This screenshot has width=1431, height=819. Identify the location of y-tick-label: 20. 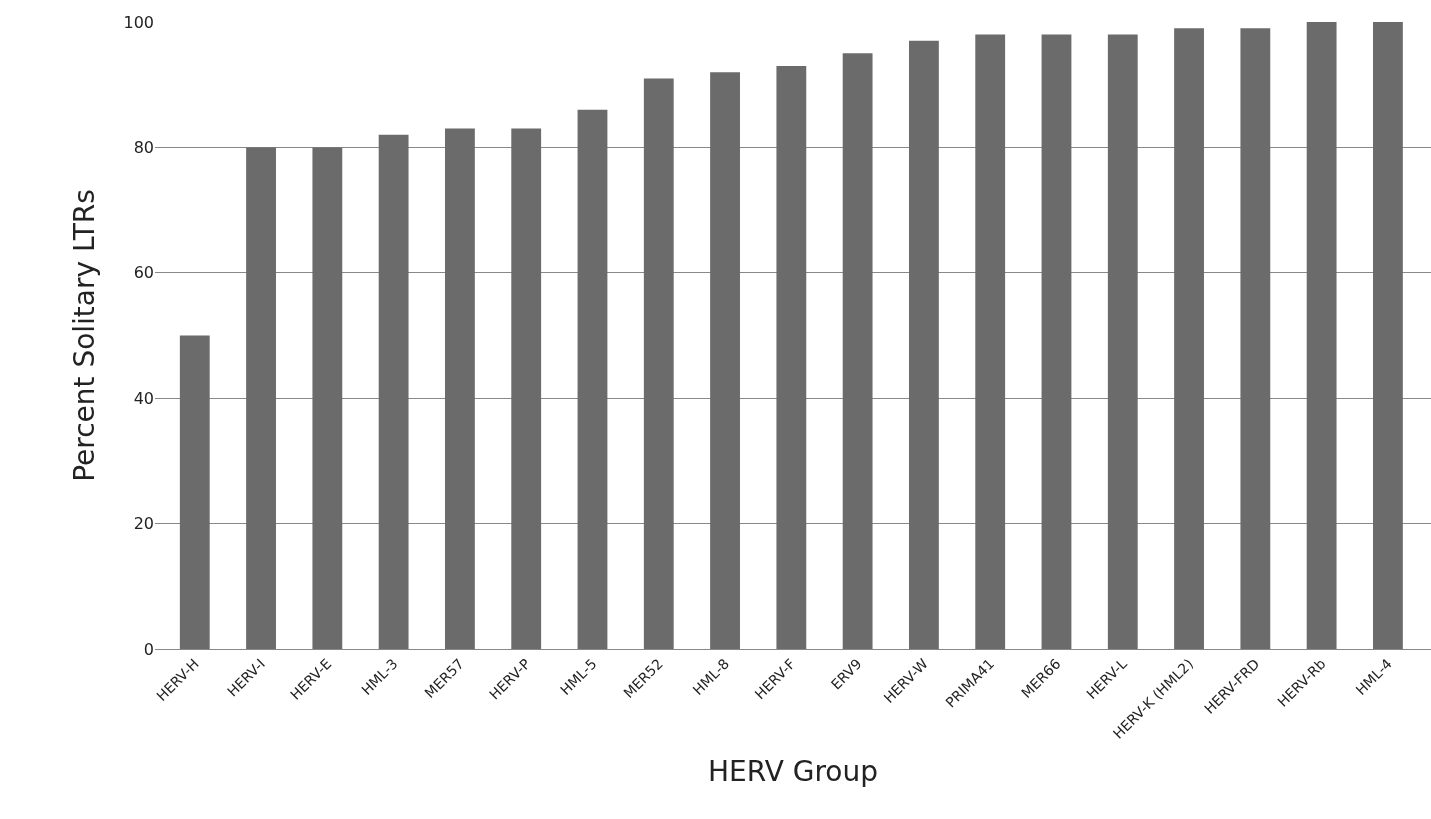
(143, 524).